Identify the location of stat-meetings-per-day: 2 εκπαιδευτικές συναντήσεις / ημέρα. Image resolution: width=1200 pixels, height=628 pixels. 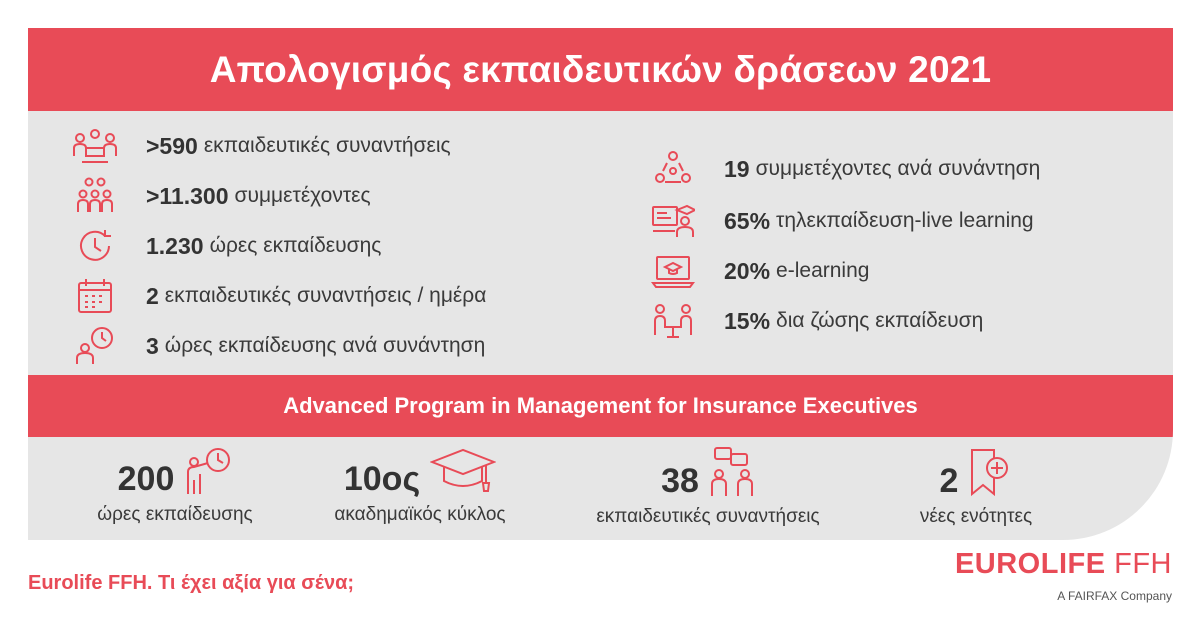
(279, 296).